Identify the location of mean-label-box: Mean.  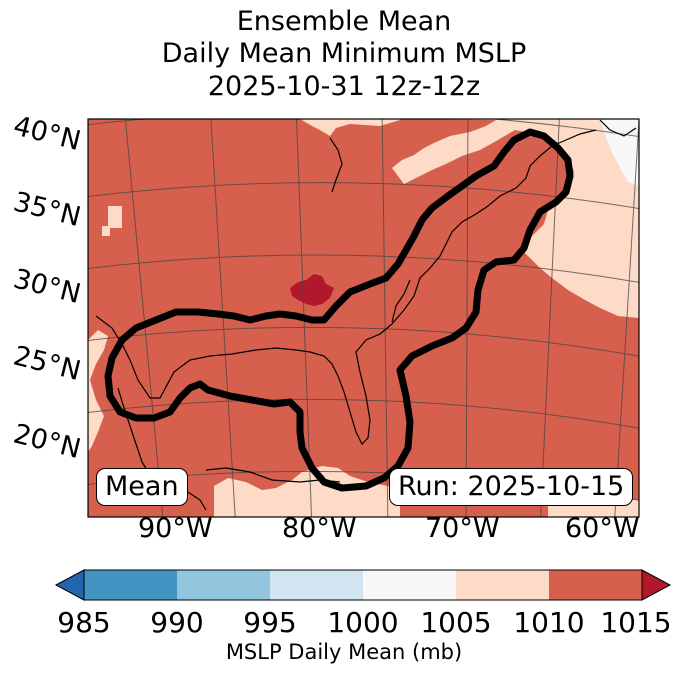
(142, 487).